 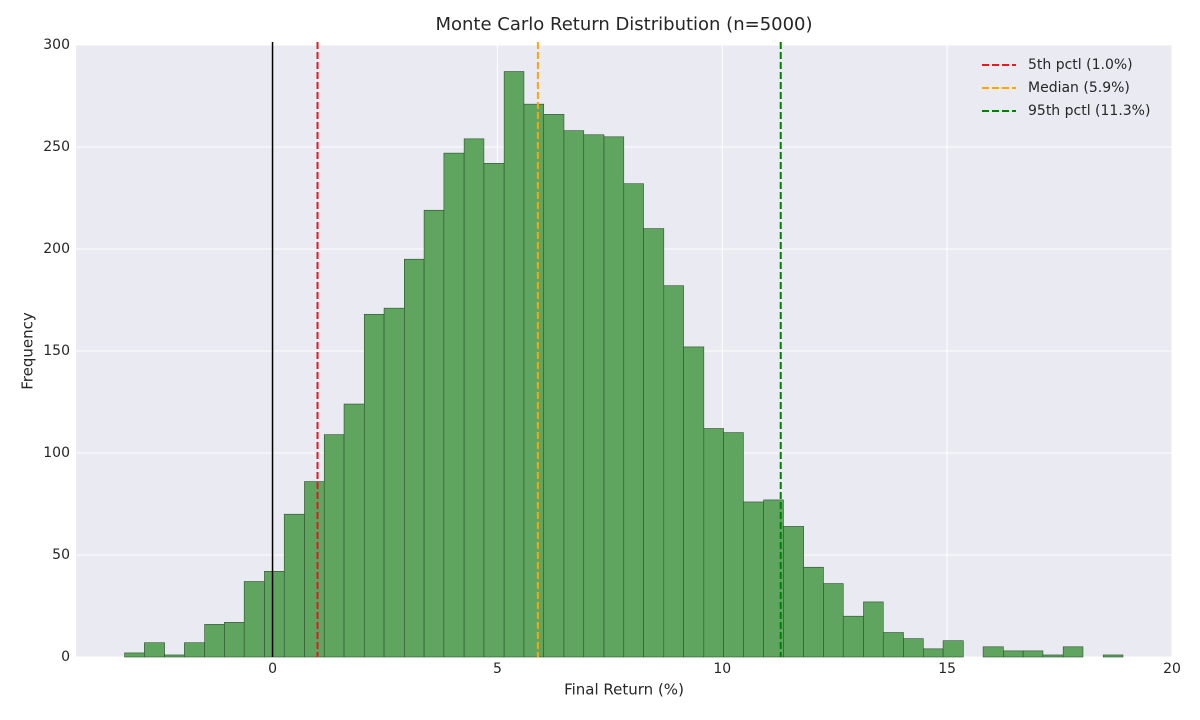 I want to click on y-tick-label: 50, so click(x=61, y=555).